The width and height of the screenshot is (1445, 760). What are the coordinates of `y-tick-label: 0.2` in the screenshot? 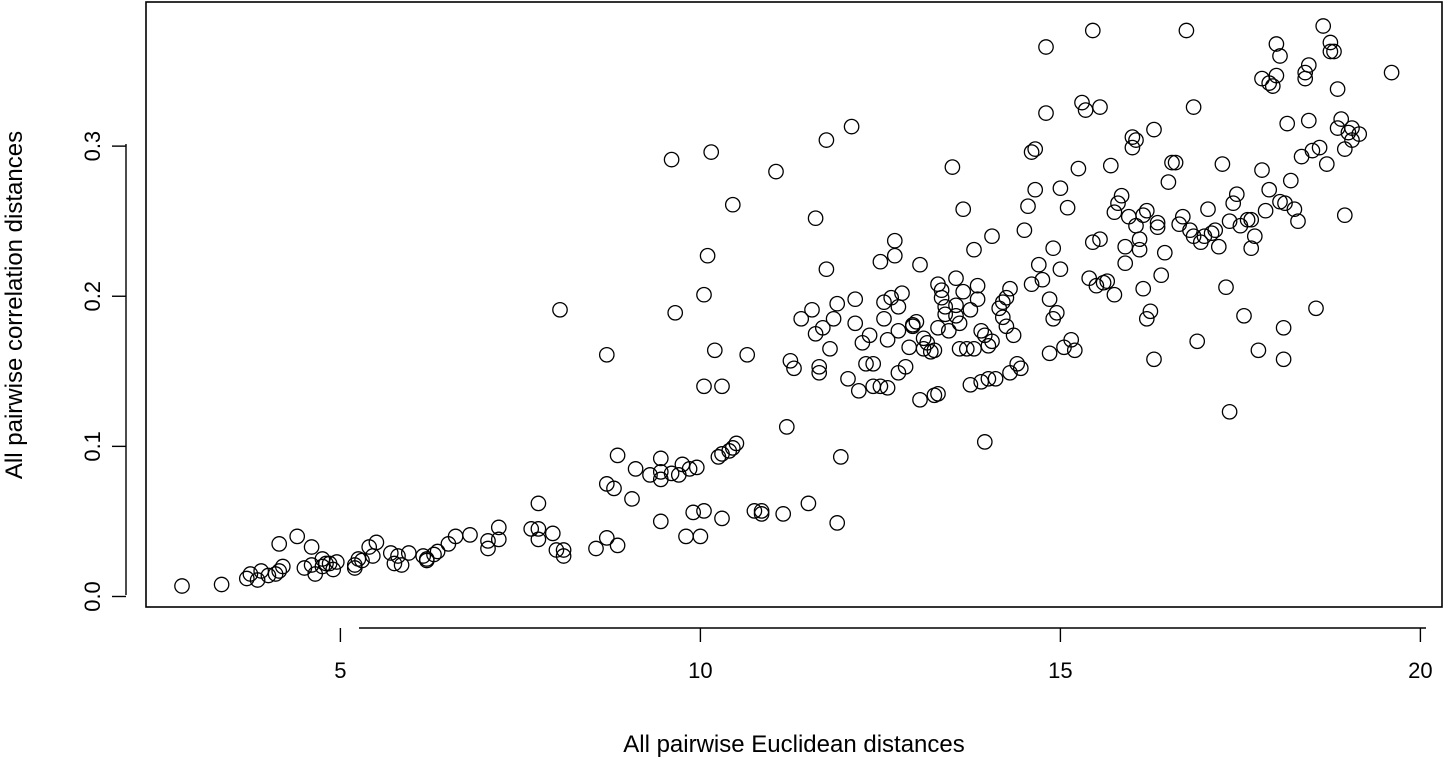 It's located at (92, 296).